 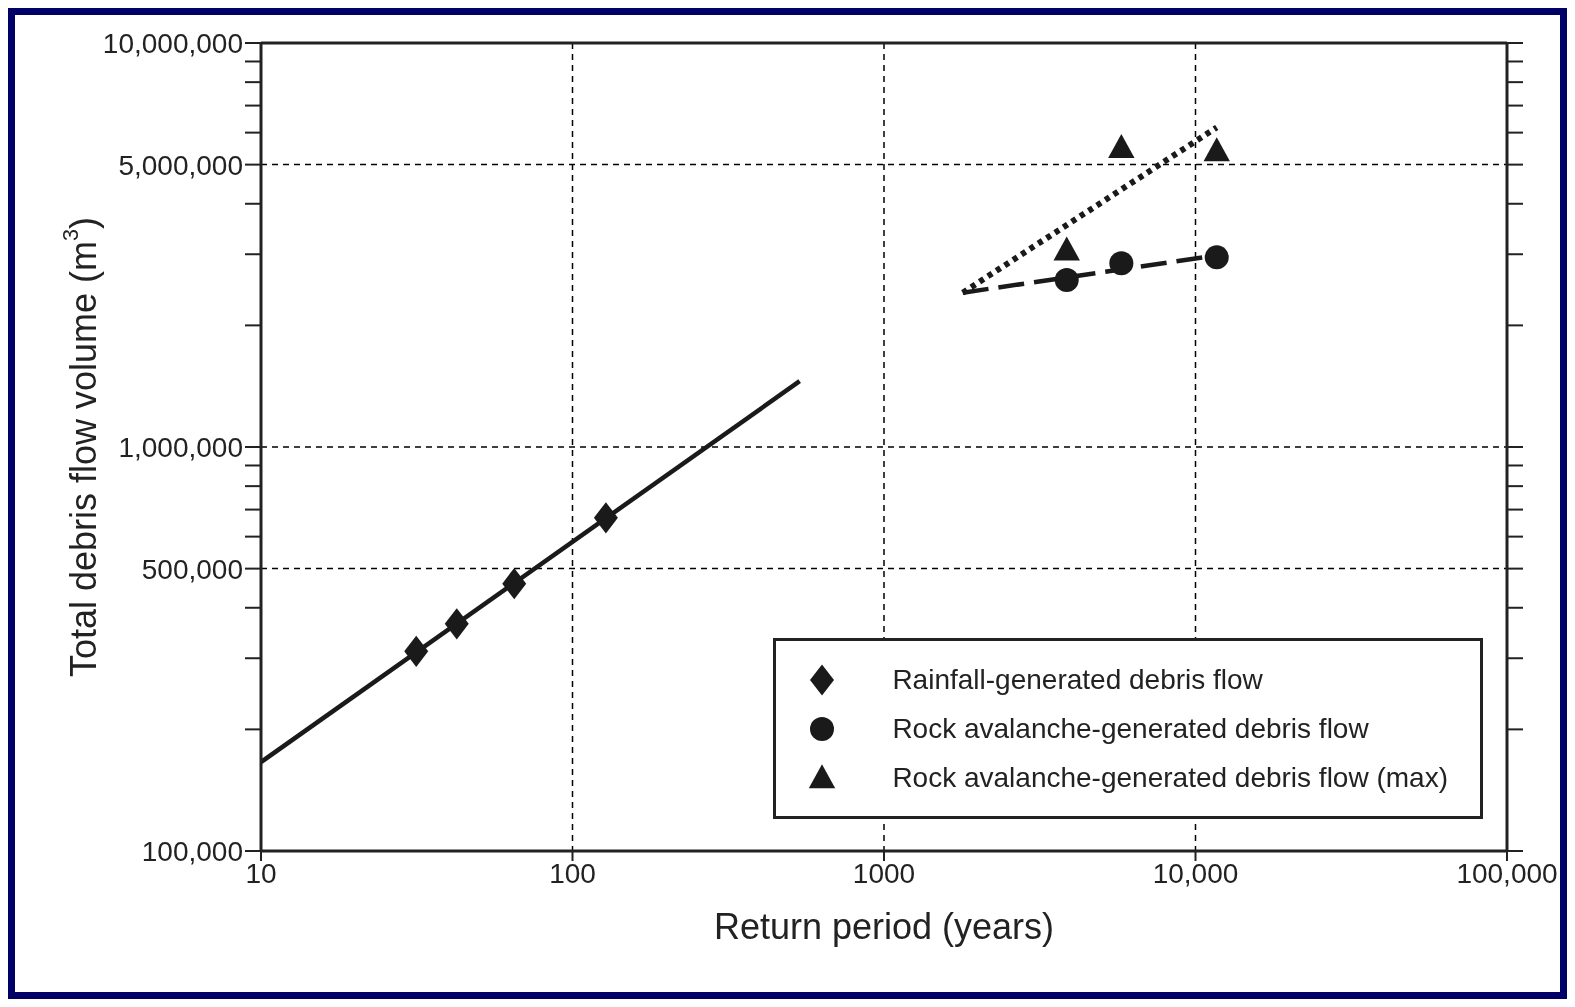 What do you see at coordinates (180, 165) in the screenshot?
I see `y-tick-label: 5,000,000` at bounding box center [180, 165].